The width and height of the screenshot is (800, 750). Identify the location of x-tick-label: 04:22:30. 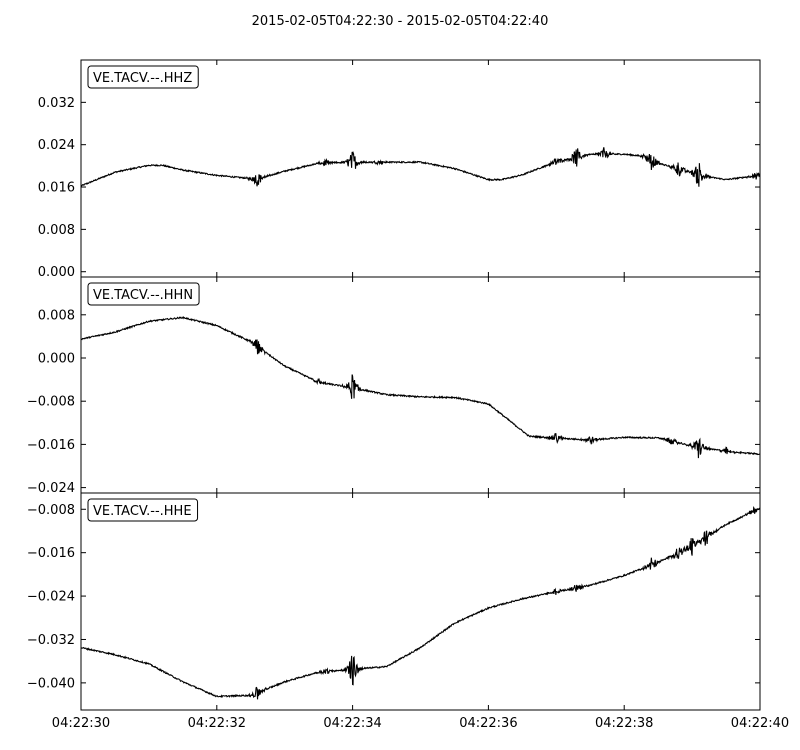
(81, 723).